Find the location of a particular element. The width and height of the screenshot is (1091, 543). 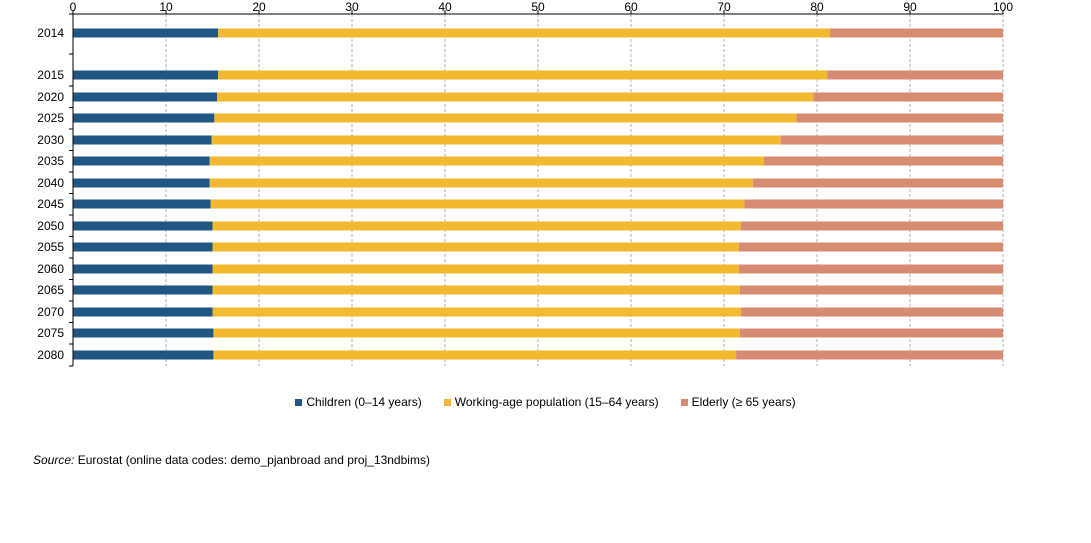

x-tick-label: 90 is located at coordinates (910, 7).